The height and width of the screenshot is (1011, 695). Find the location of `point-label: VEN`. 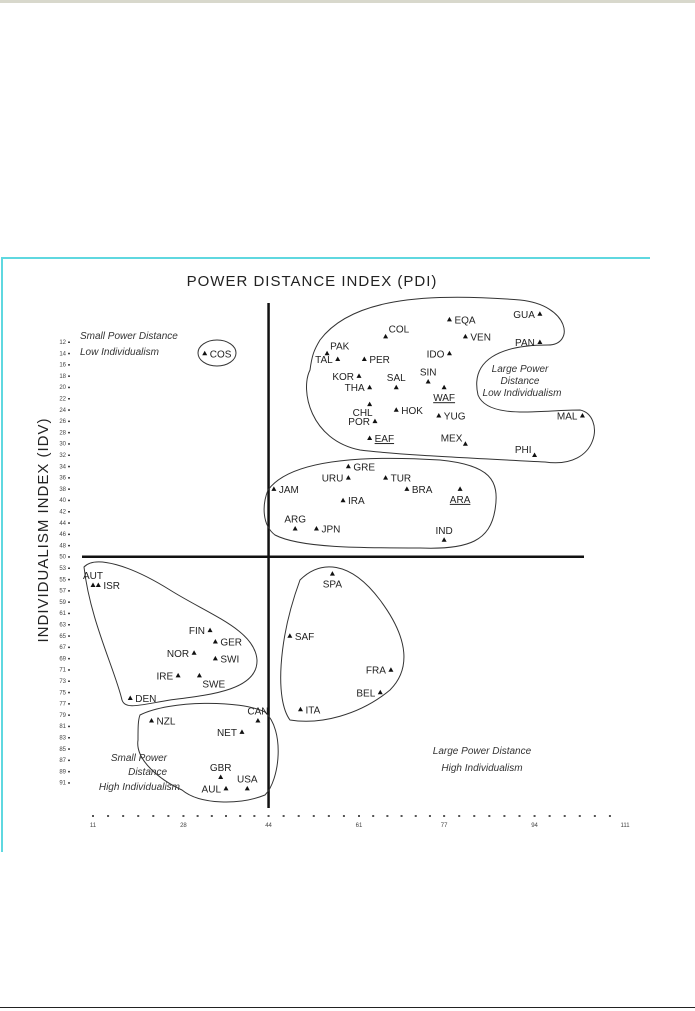

point-label: VEN is located at coordinates (480, 337).